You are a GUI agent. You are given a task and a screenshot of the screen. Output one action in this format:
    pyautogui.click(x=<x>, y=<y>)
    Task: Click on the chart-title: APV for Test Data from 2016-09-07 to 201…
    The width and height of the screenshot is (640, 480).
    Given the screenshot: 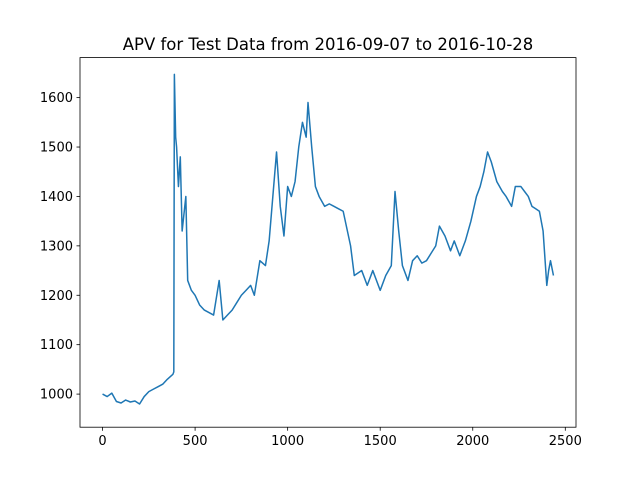 What is the action you would take?
    pyautogui.click(x=328, y=44)
    